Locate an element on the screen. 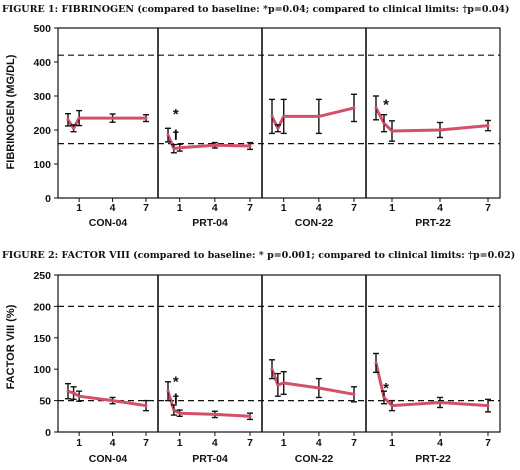 This screenshot has height=470, width=520. y-tick-label: 150 is located at coordinates (42, 339).